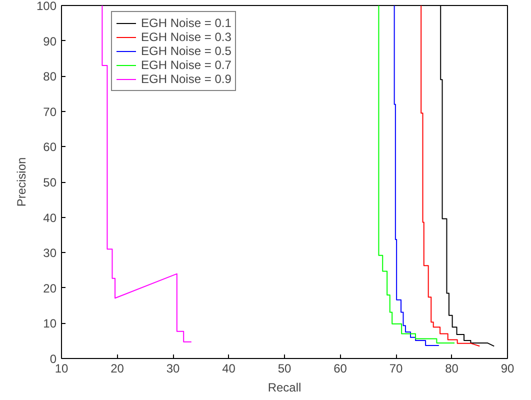  I want to click on legend-label: EGH Noise = 0.7, so click(186, 65).